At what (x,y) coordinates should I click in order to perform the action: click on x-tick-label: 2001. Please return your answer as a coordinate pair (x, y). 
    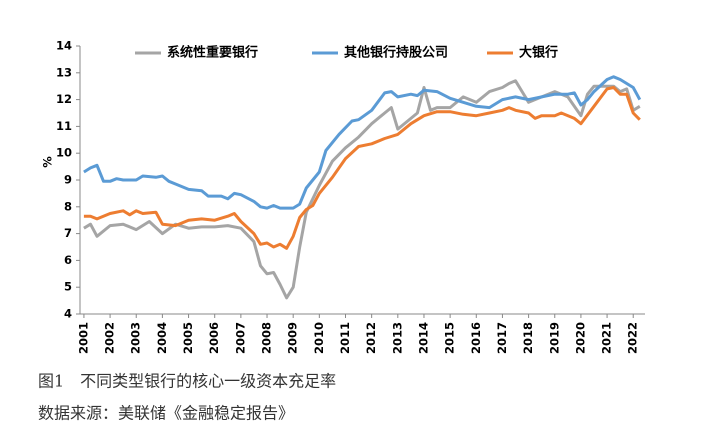
    Looking at the image, I should click on (83, 338).